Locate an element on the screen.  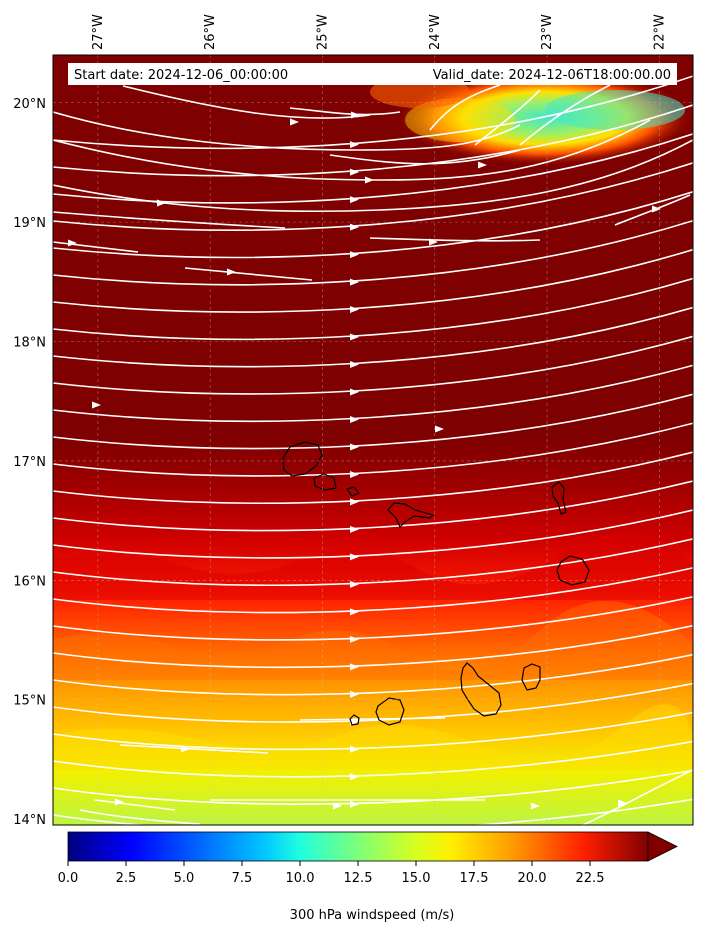
lat-tick-label: 14°N is located at coordinates (29, 820).